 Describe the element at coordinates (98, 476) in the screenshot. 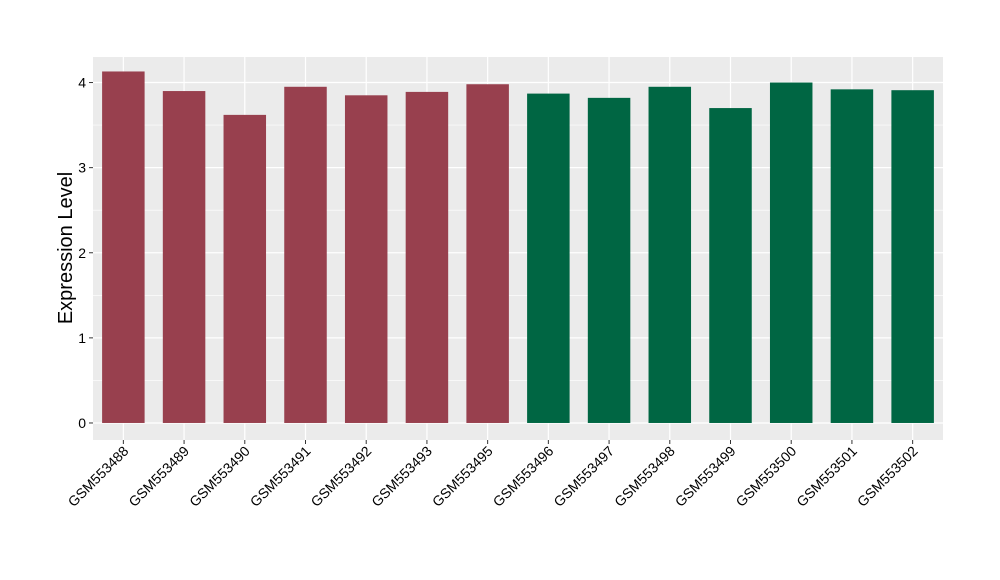

I see `x-tick-label: GSM553488` at that location.